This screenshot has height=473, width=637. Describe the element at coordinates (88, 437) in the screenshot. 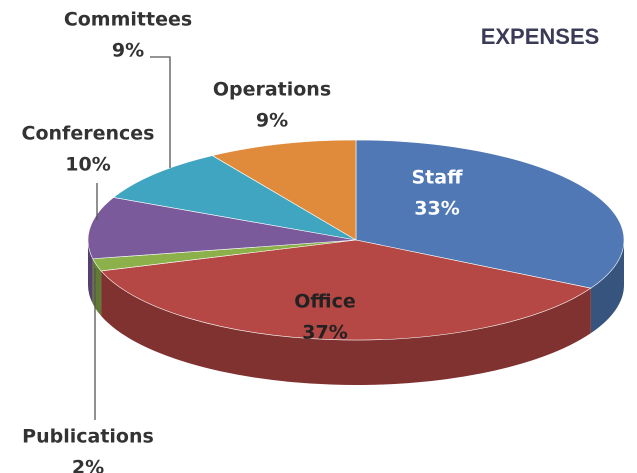

I see `slice-label: Publications` at that location.